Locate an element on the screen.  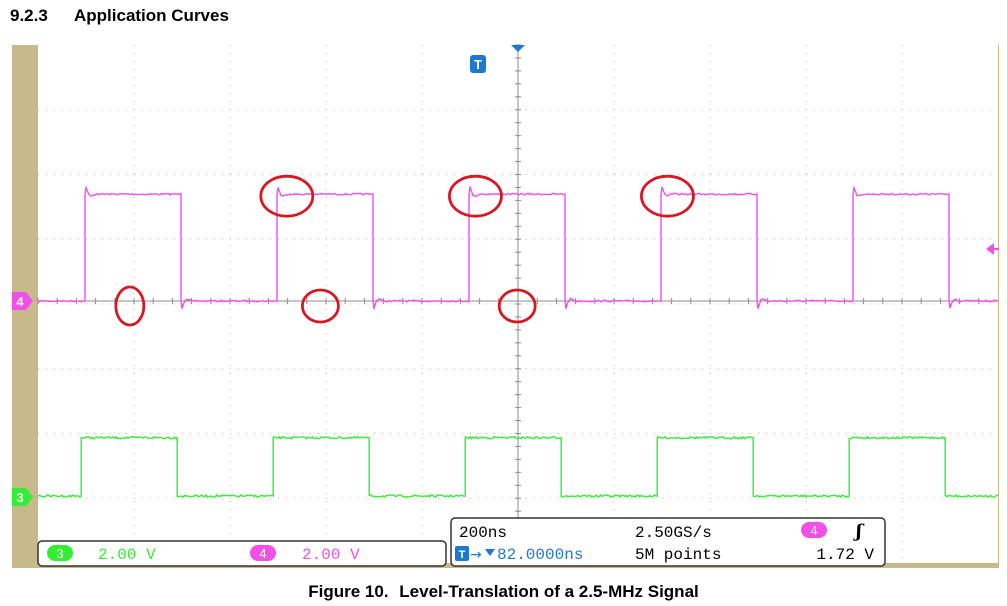
trigger-marker-box is located at coordinates (478, 64).